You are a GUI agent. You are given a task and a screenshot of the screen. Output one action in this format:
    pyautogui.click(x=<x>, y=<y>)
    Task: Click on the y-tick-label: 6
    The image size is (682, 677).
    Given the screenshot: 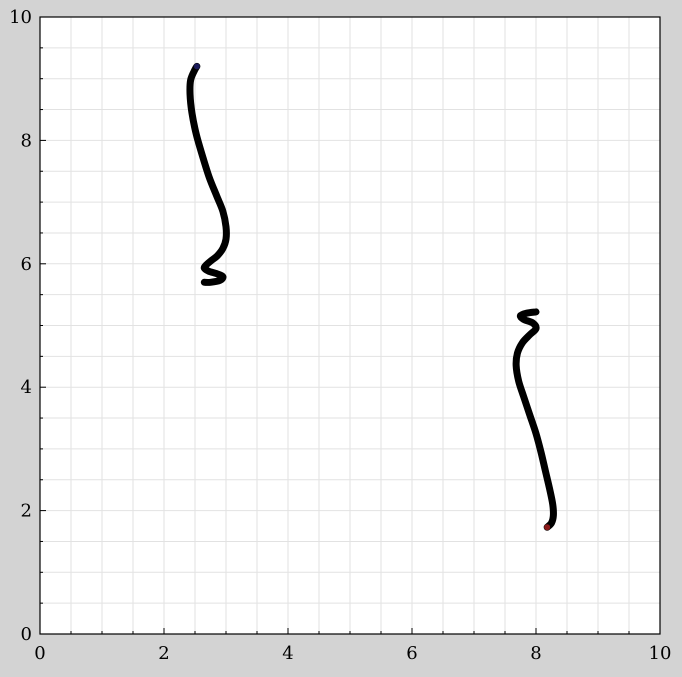 What is the action you would take?
    pyautogui.click(x=26, y=264)
    